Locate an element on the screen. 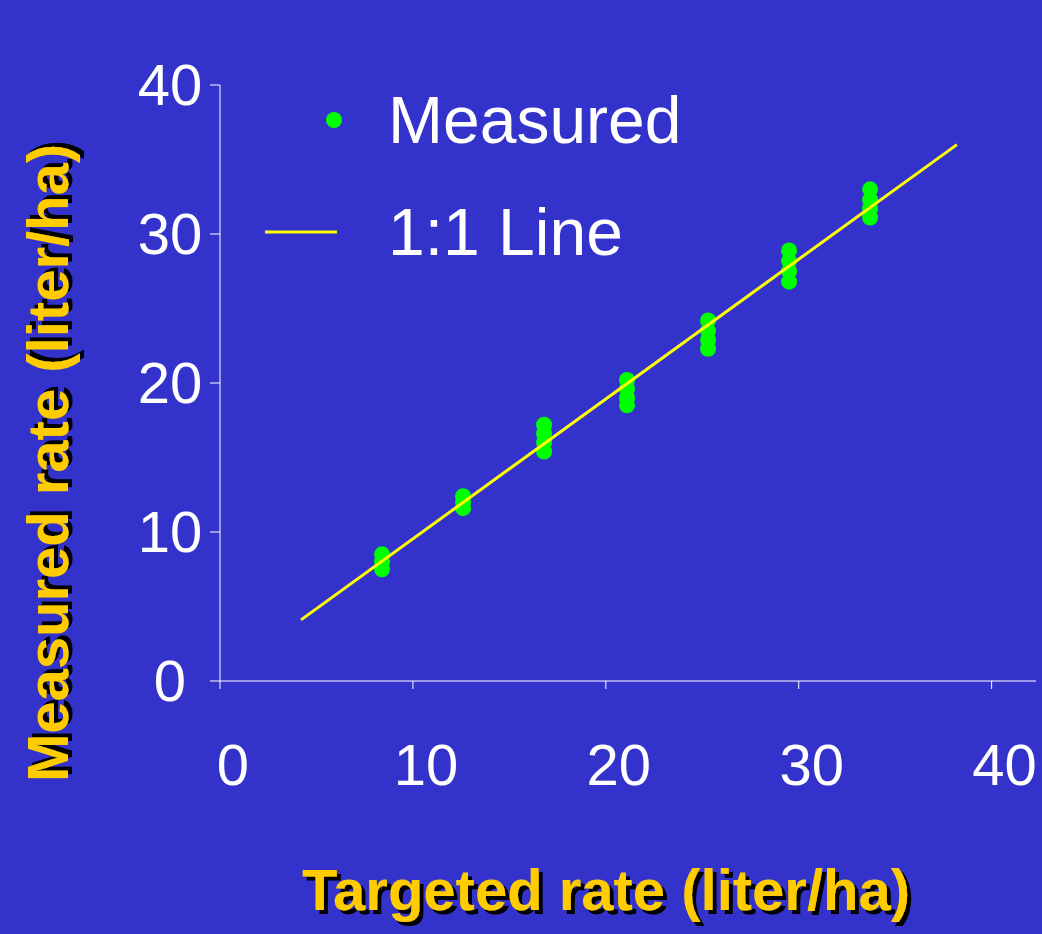 This screenshot has height=934, width=1042. y-axis-title: Measured rate (liter/ha) is located at coordinates (47, 463).